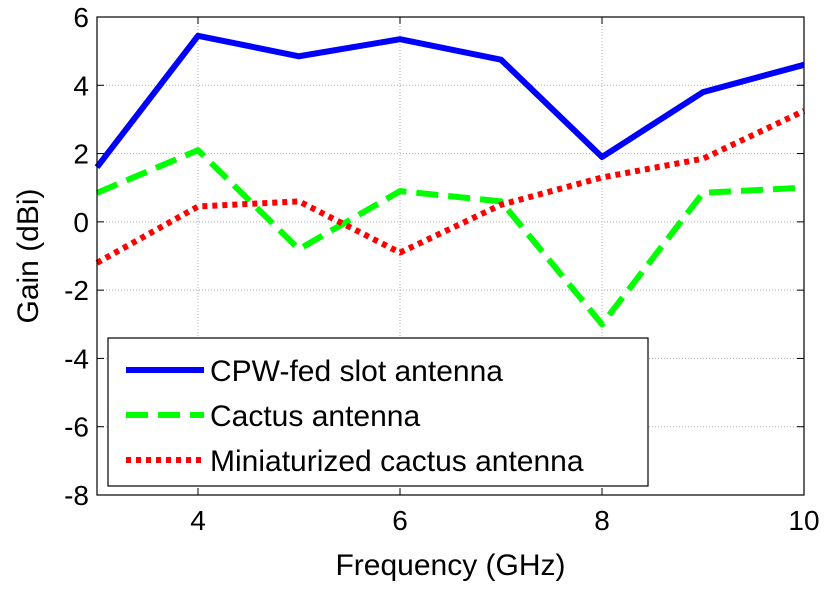 This screenshot has height=591, width=831. What do you see at coordinates (315, 416) in the screenshot?
I see `legend-label-2: Cactus antenna` at bounding box center [315, 416].